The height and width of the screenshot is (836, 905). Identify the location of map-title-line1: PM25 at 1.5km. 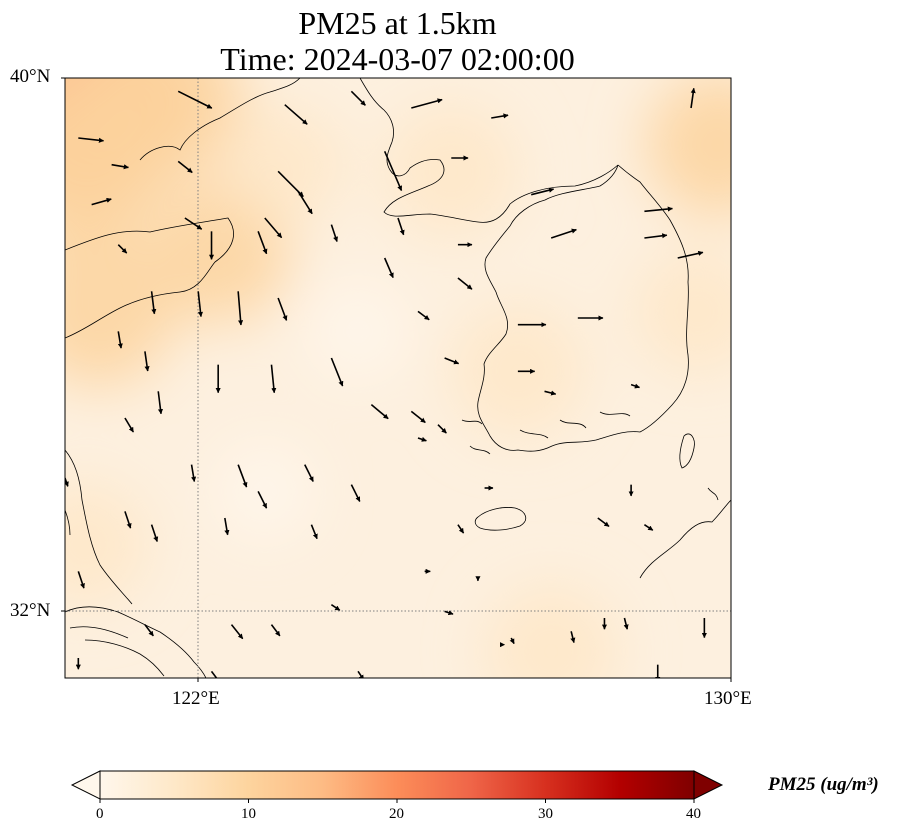
(397, 23).